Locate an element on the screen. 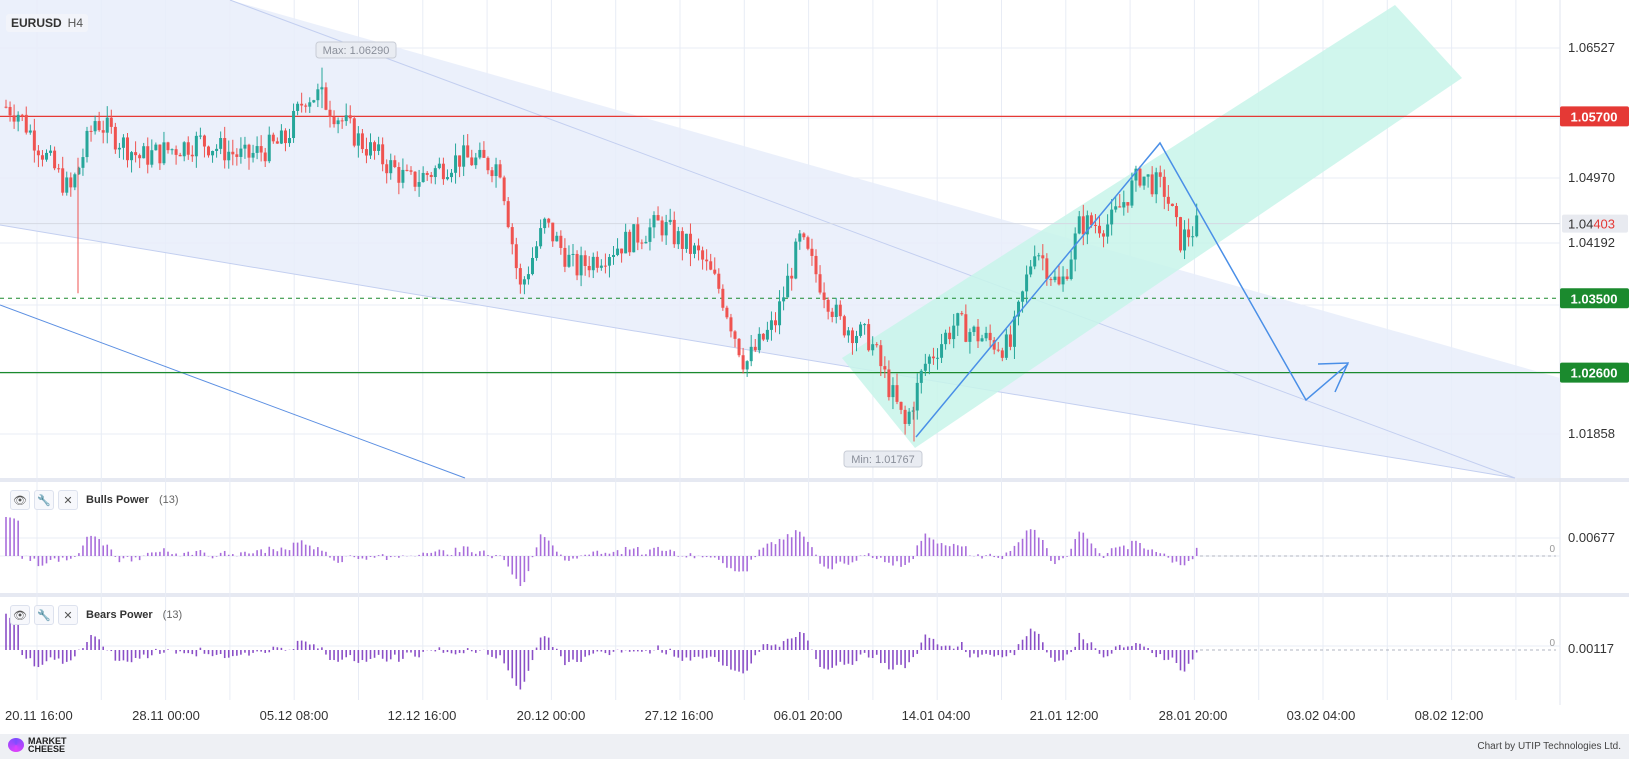  min-label-text: Min: 1.01767 is located at coordinates (883, 460).